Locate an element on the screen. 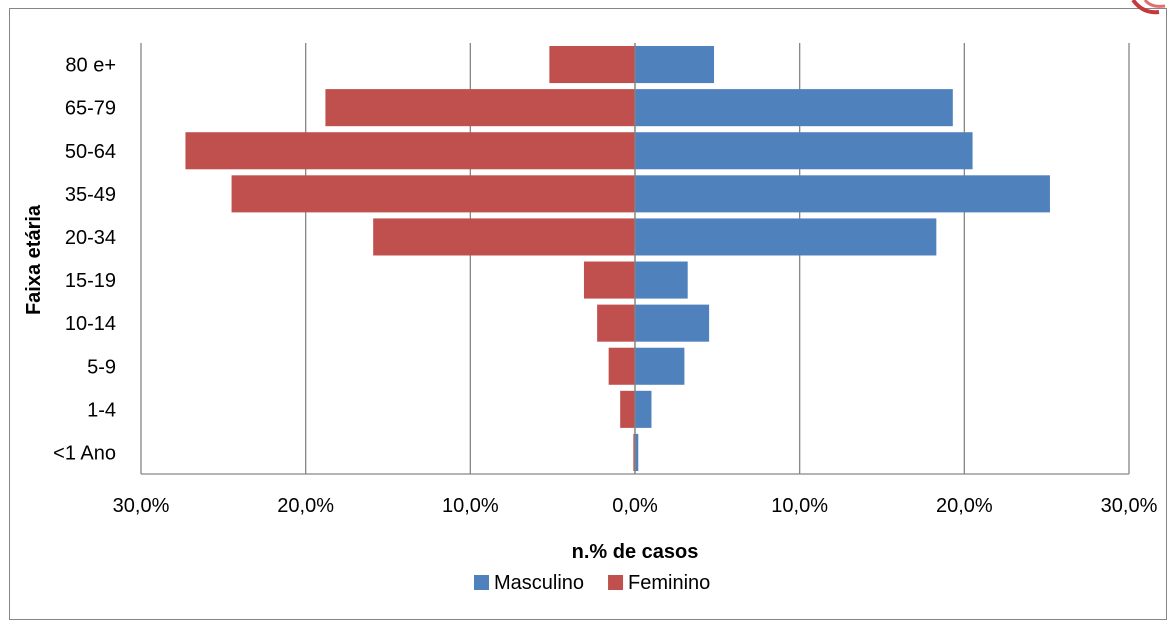 This screenshot has height=624, width=1175. y-category-label: 5-9 is located at coordinates (101, 367).